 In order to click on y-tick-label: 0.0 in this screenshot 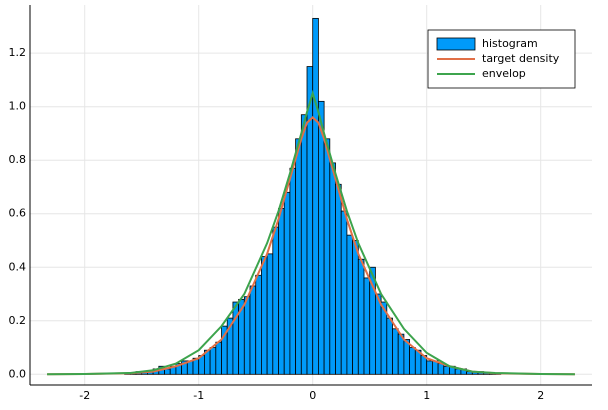, I will do `click(18, 373)`.